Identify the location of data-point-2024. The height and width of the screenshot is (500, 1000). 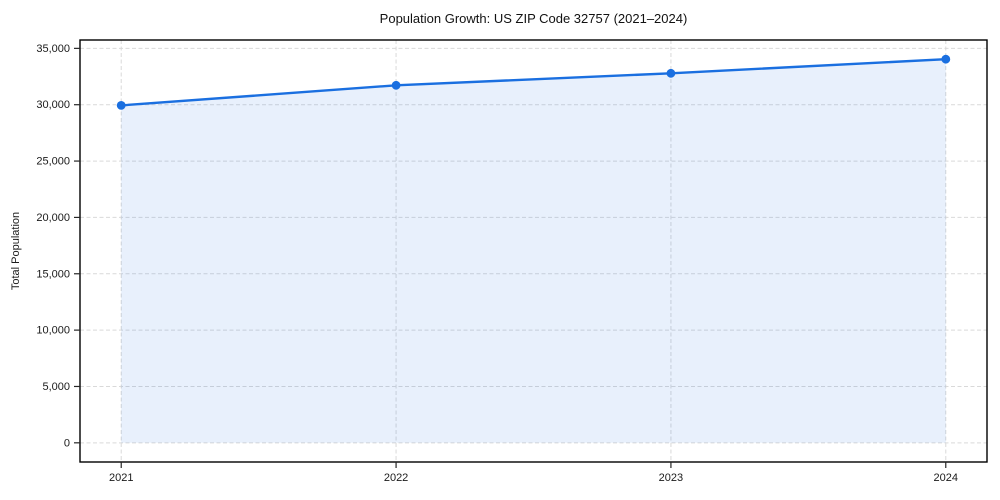
(946, 59).